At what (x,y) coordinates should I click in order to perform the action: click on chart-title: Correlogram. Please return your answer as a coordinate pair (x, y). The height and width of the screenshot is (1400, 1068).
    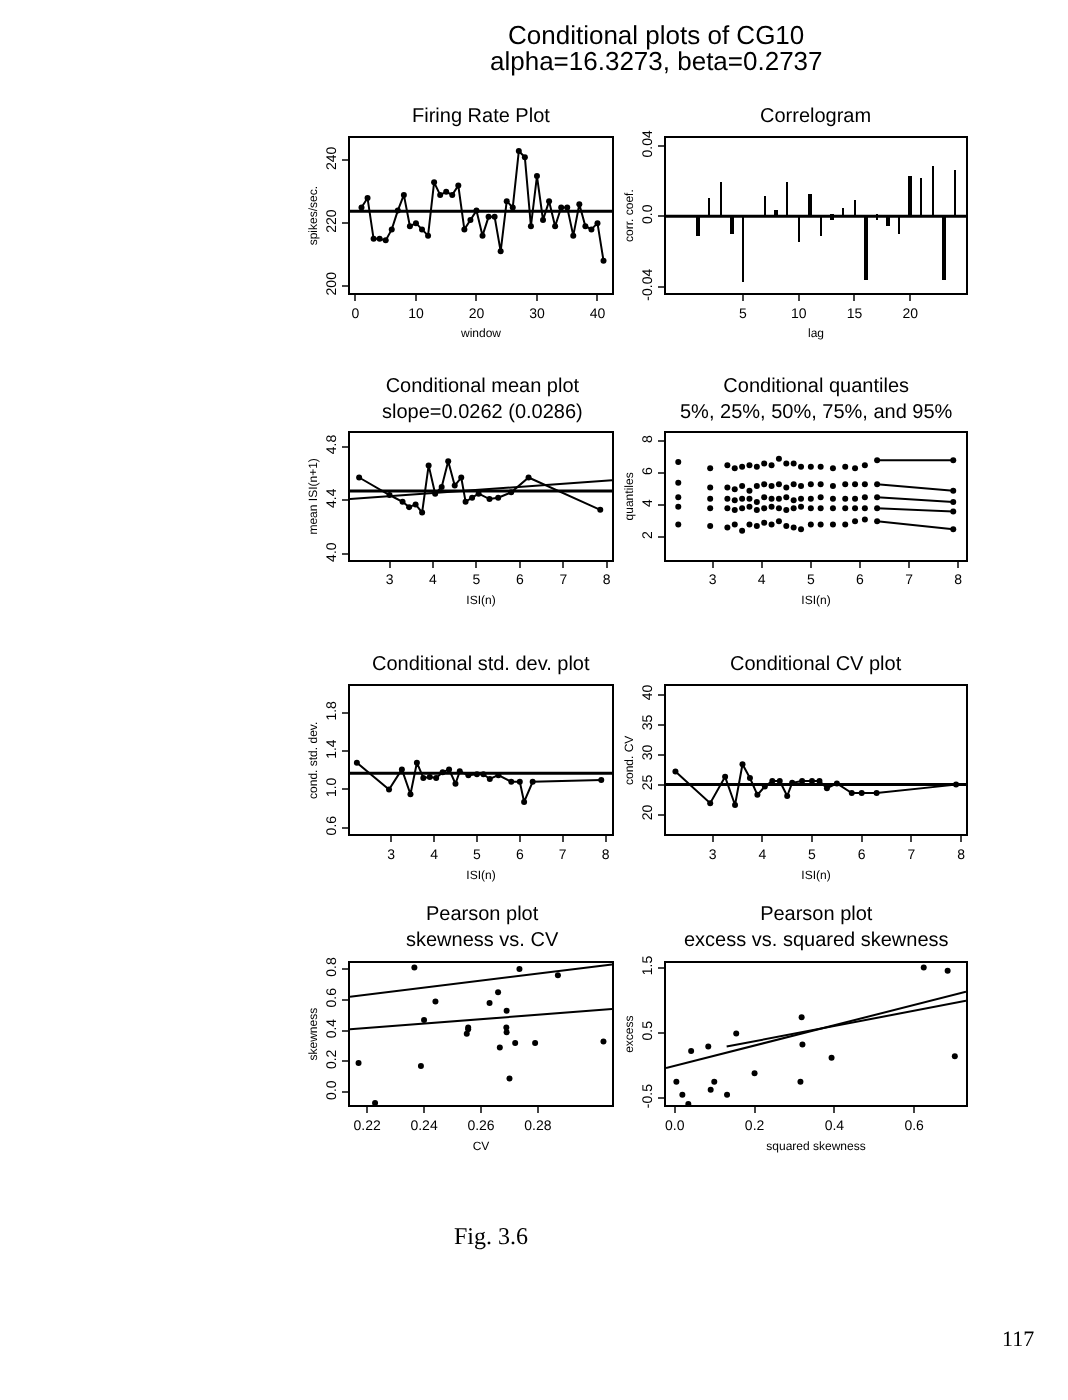
    Looking at the image, I should click on (816, 117).